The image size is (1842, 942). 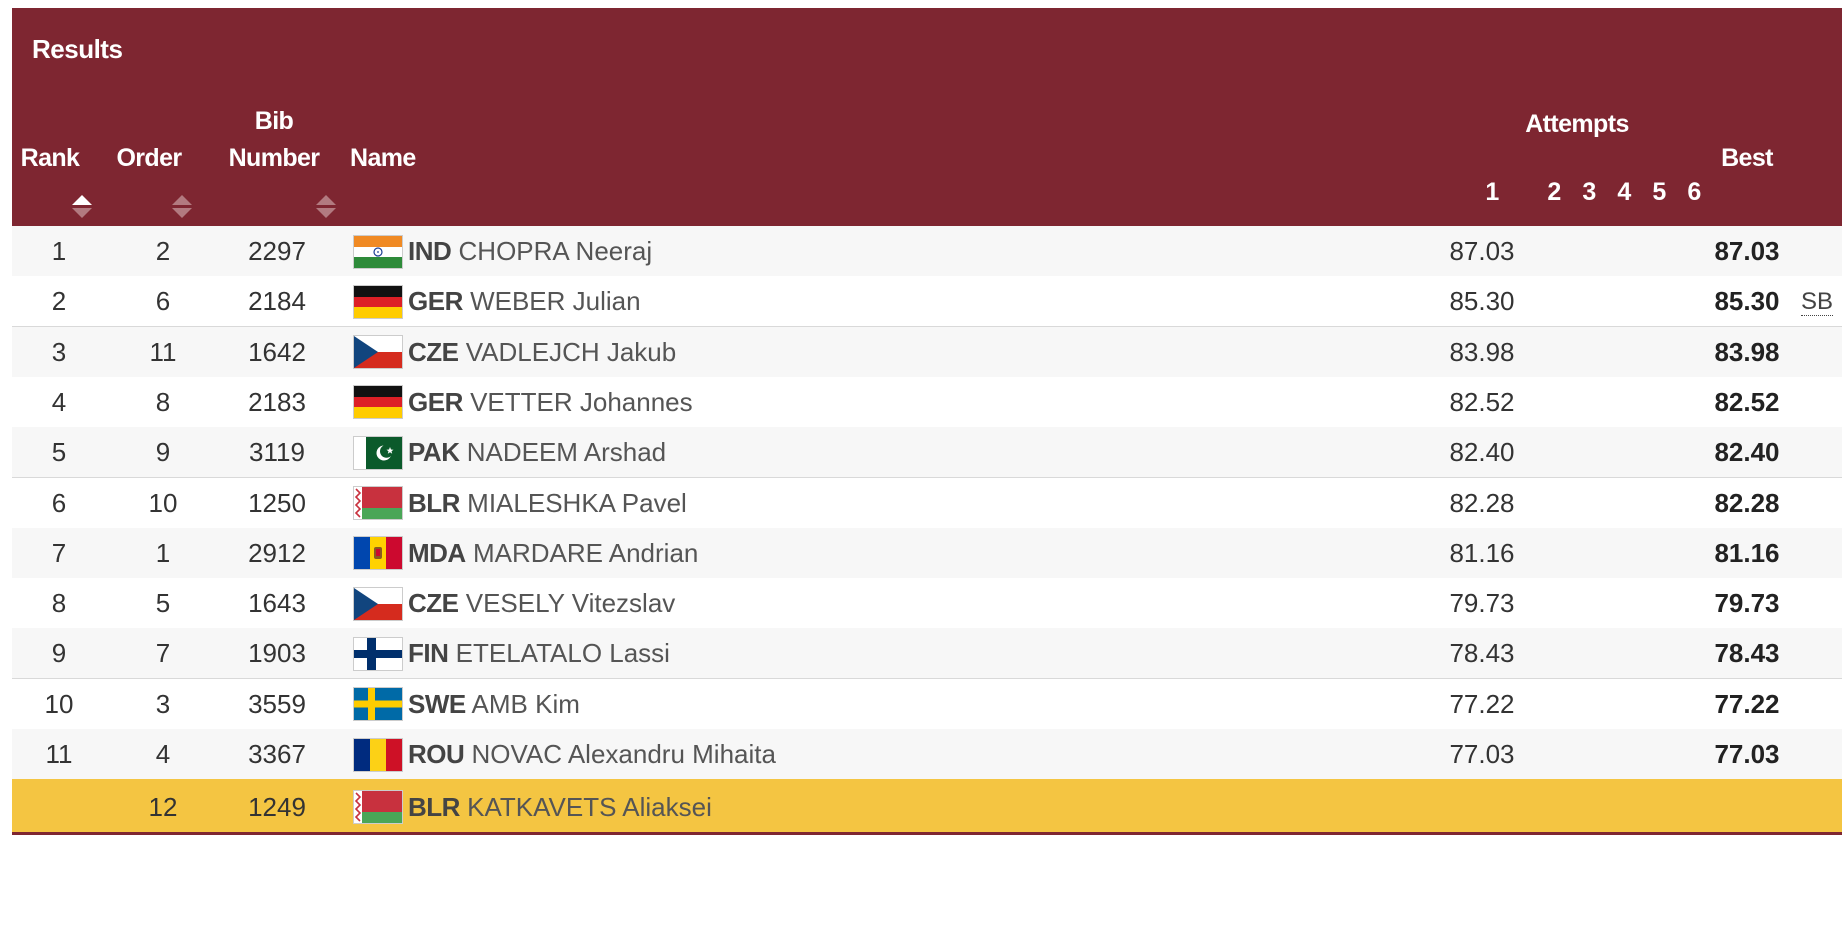 I want to click on athlete-name-cell: FIN ETELATALO Lassi, so click(x=539, y=653).